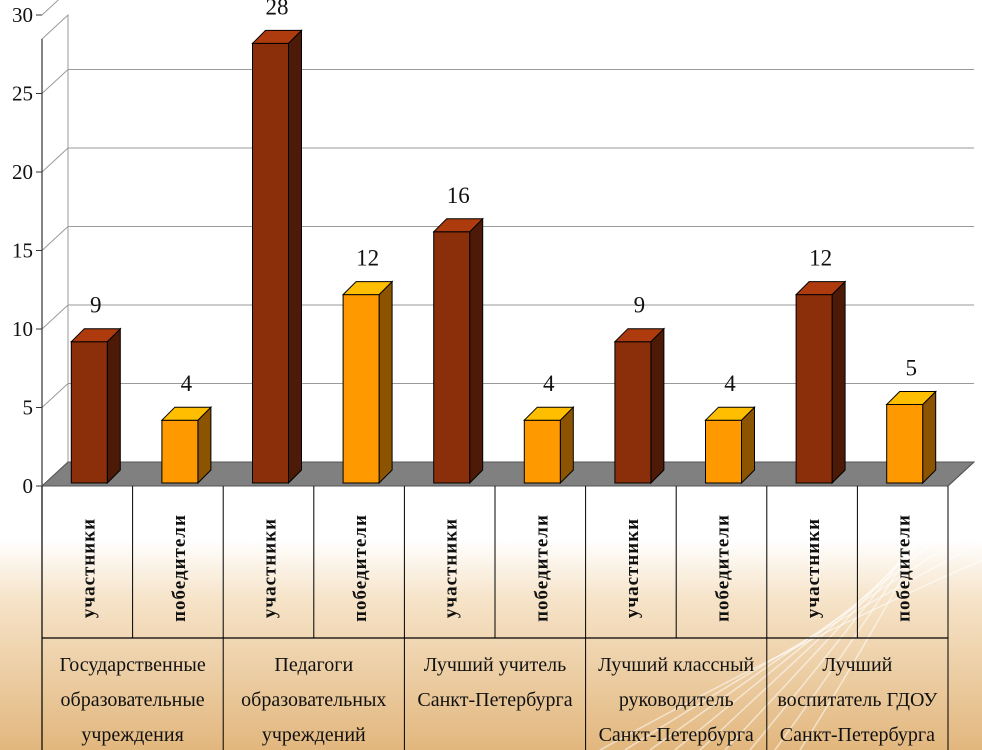 This screenshot has height=750, width=982. What do you see at coordinates (857, 665) in the screenshot?
I see `group-label: Лучший` at bounding box center [857, 665].